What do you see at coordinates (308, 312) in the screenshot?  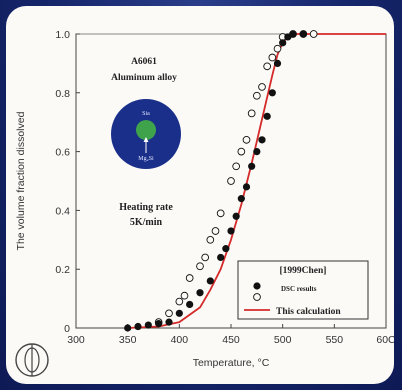 I see `legend-calculation-label: This calculation` at bounding box center [308, 312].